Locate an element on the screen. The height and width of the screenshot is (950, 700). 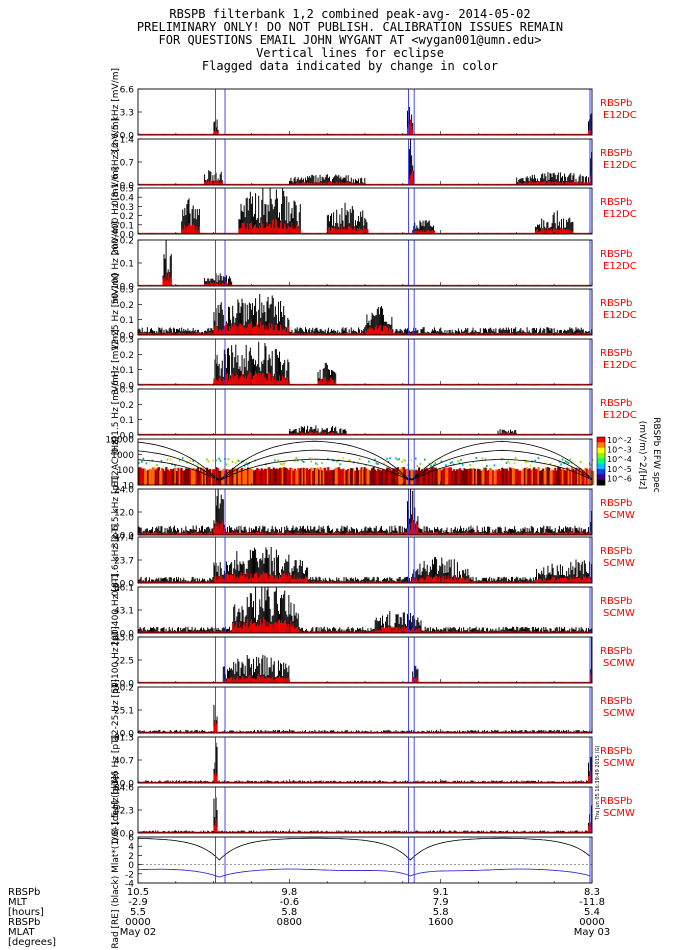
panel-instrument: E12DC is located at coordinates (620, 415).